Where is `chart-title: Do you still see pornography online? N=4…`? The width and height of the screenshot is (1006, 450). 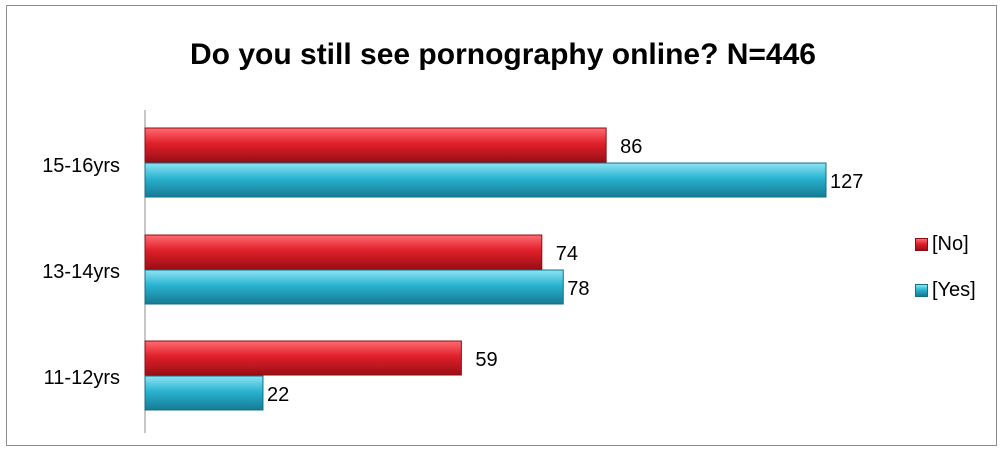 chart-title: Do you still see pornography online? N=4… is located at coordinates (503, 54).